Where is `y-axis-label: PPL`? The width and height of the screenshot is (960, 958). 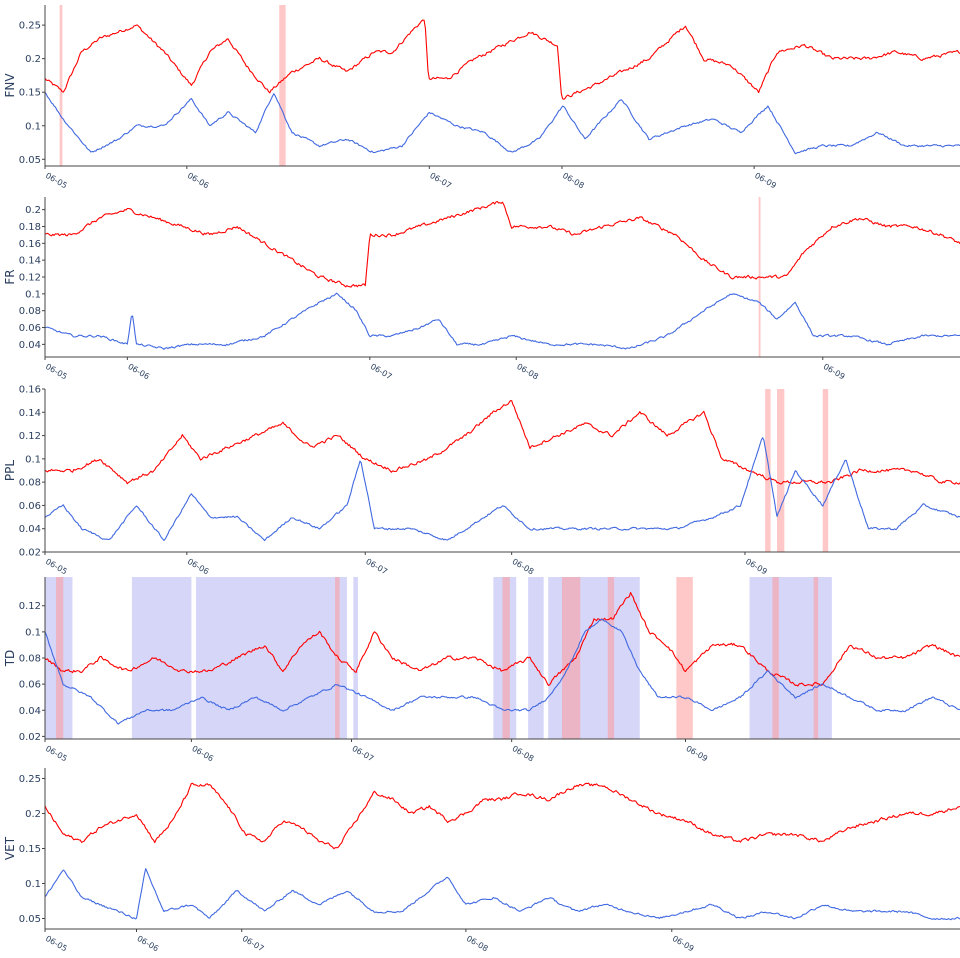
y-axis-label: PPL is located at coordinates (10, 470).